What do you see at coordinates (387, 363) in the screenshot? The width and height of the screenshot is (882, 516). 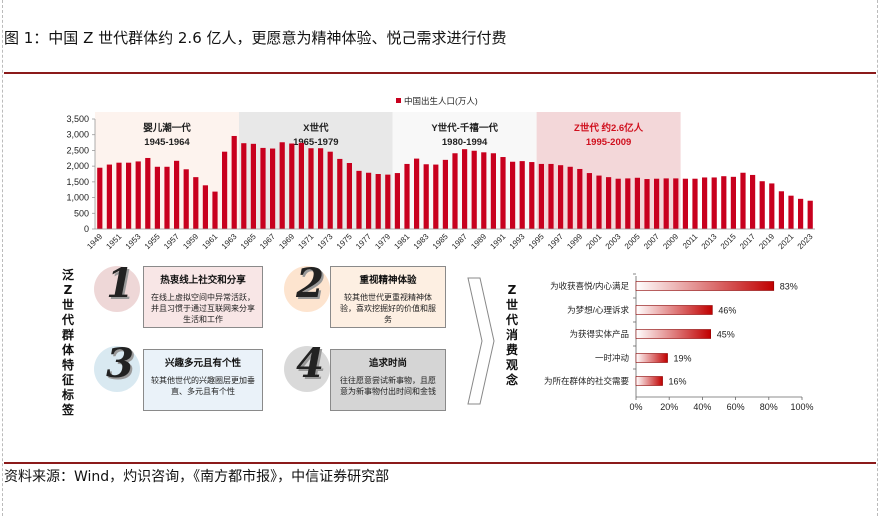 I see `trait-heading: 追求时尚` at bounding box center [387, 363].